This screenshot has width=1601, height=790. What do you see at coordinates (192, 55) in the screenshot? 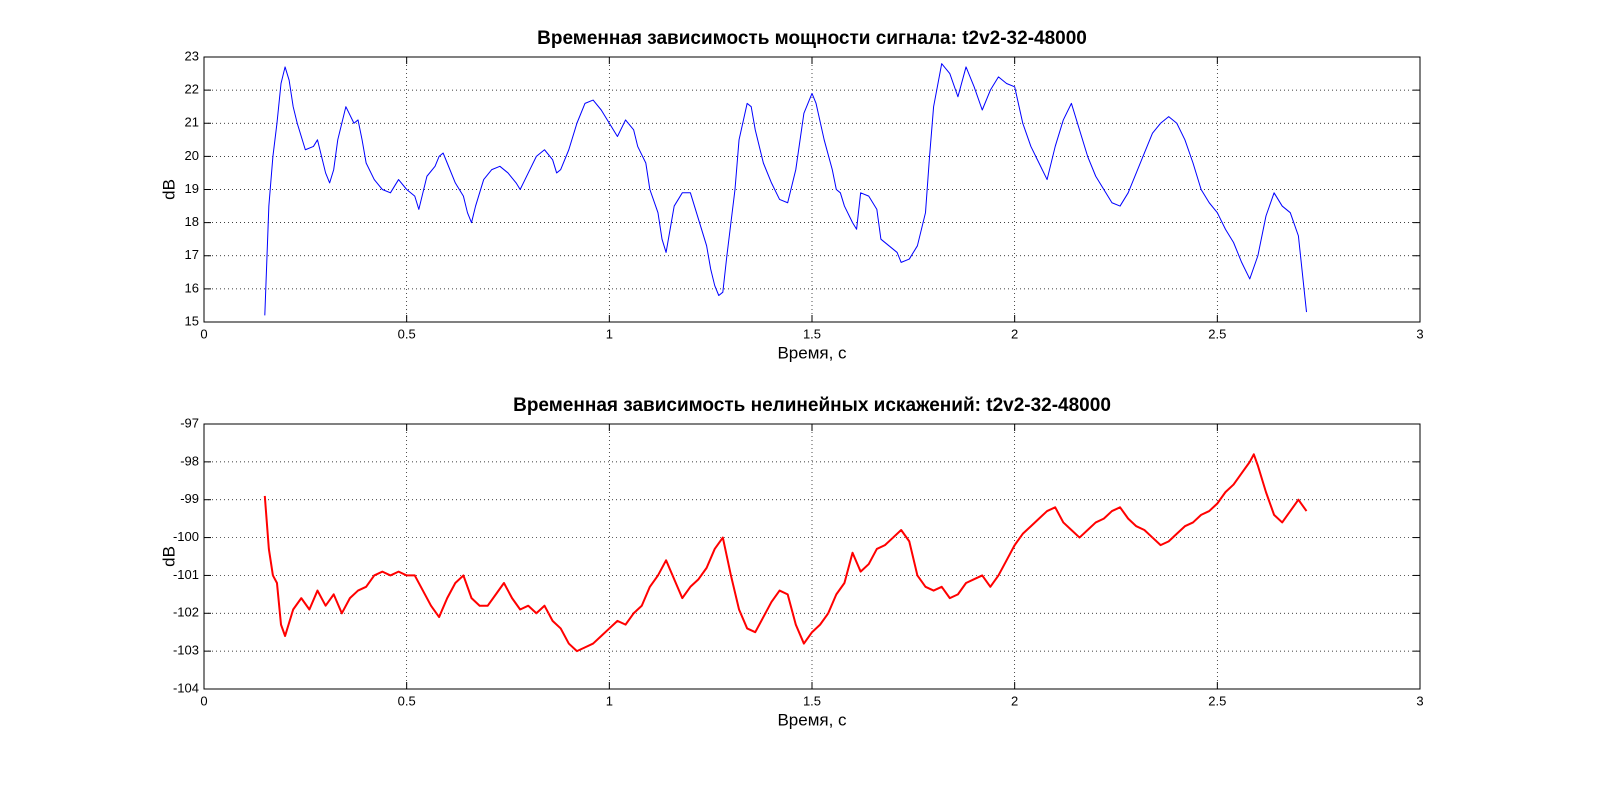
I see `y-tick-label: 23` at bounding box center [192, 55].